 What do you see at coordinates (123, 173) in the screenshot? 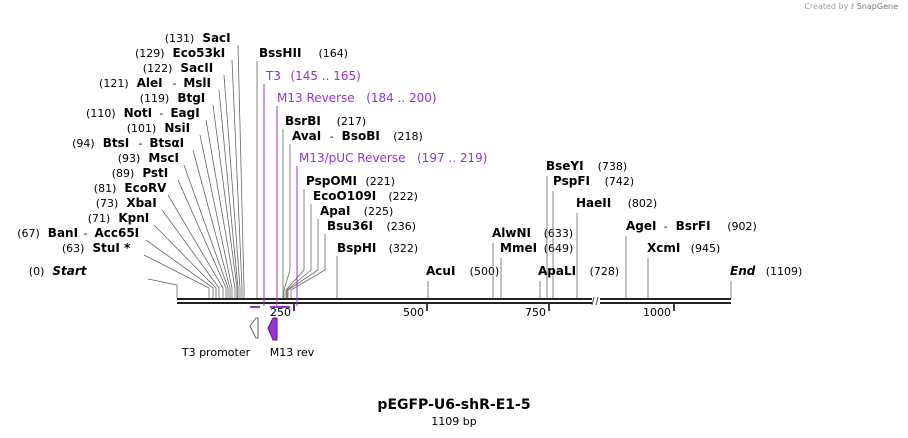
I see `site-position-left: (89)` at bounding box center [123, 173].